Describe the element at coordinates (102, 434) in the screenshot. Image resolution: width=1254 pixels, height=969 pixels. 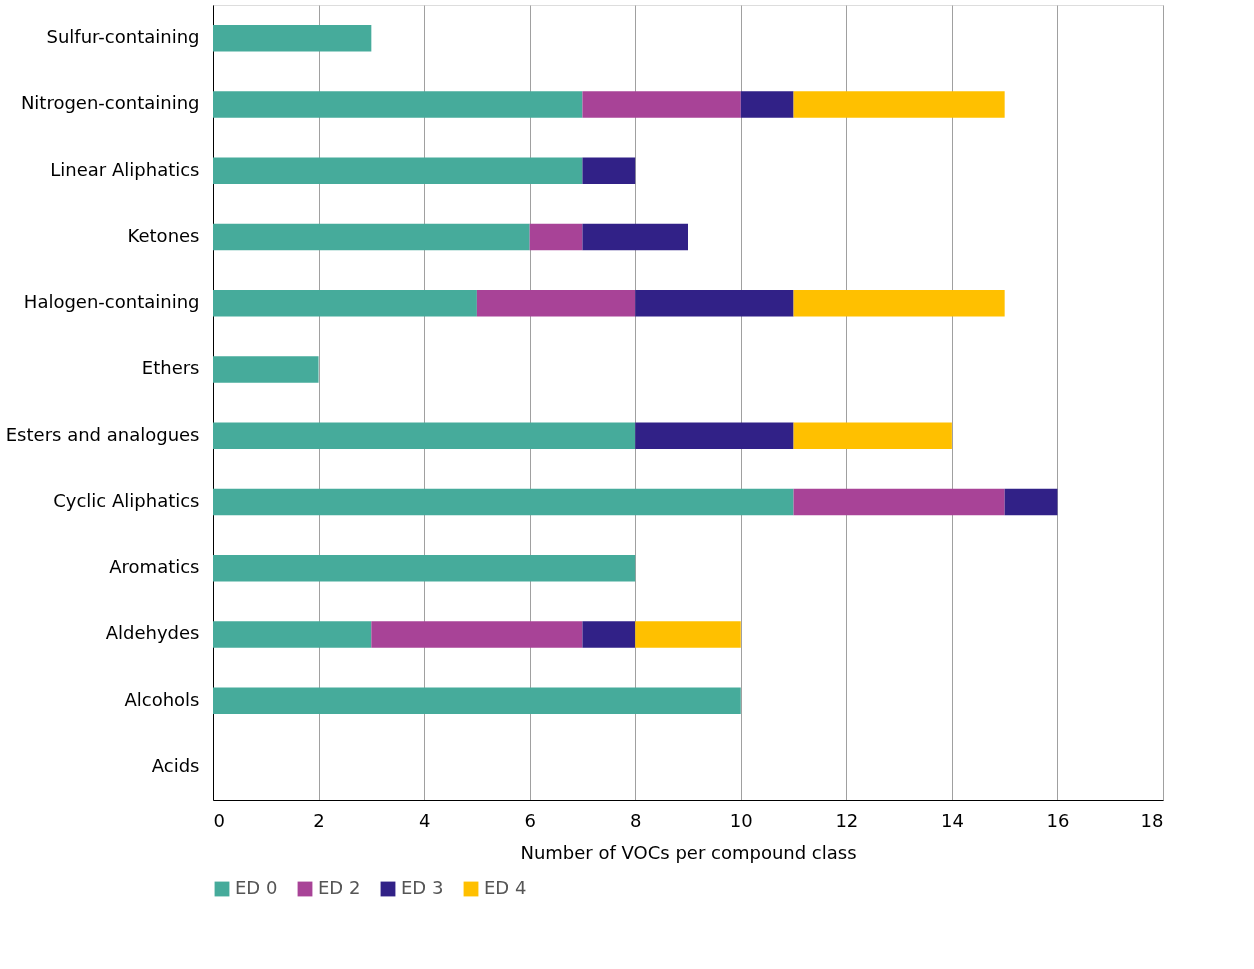
I see `y-tick-label: Esters and analogues` at that location.